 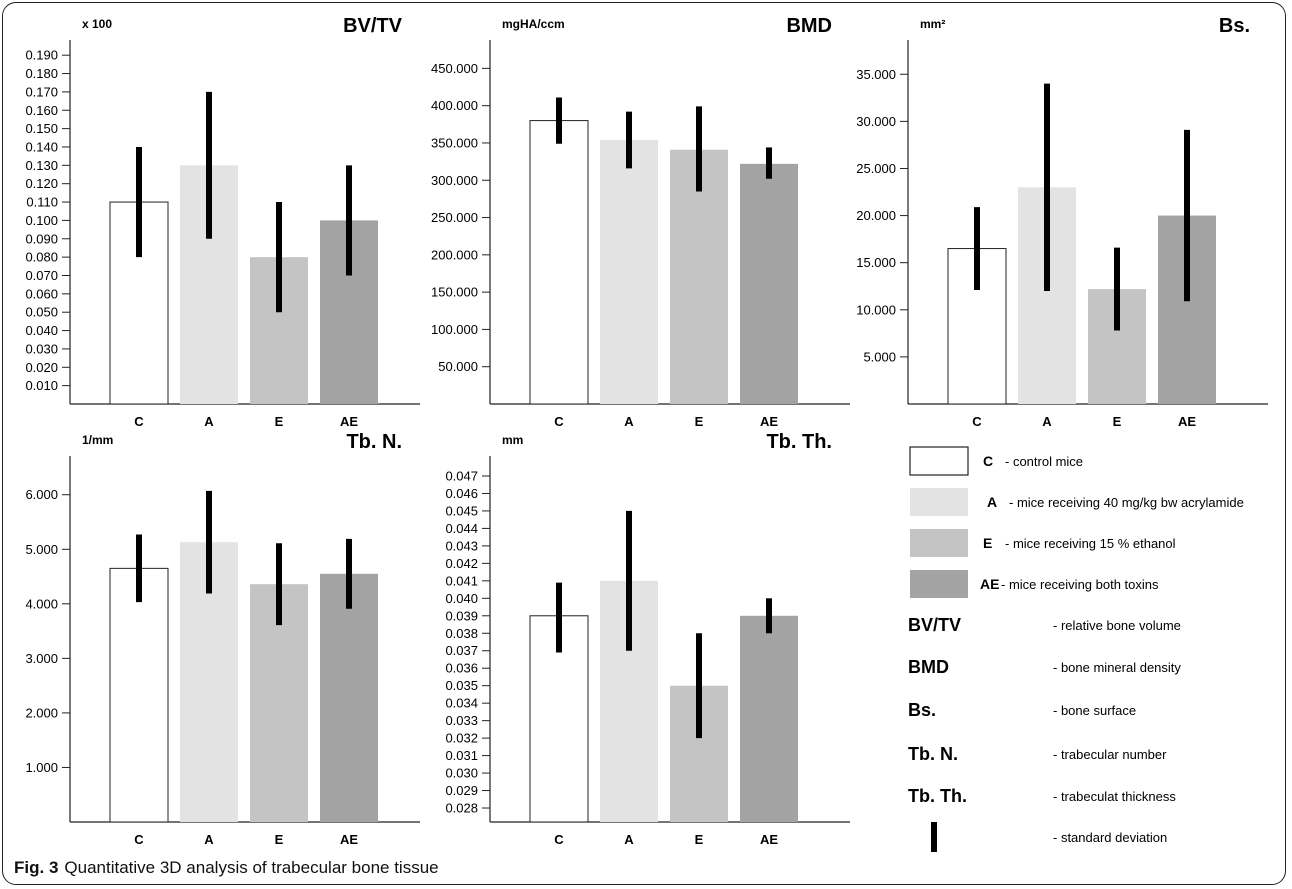 I want to click on y-tick-label: 450.000, so click(x=454, y=68).